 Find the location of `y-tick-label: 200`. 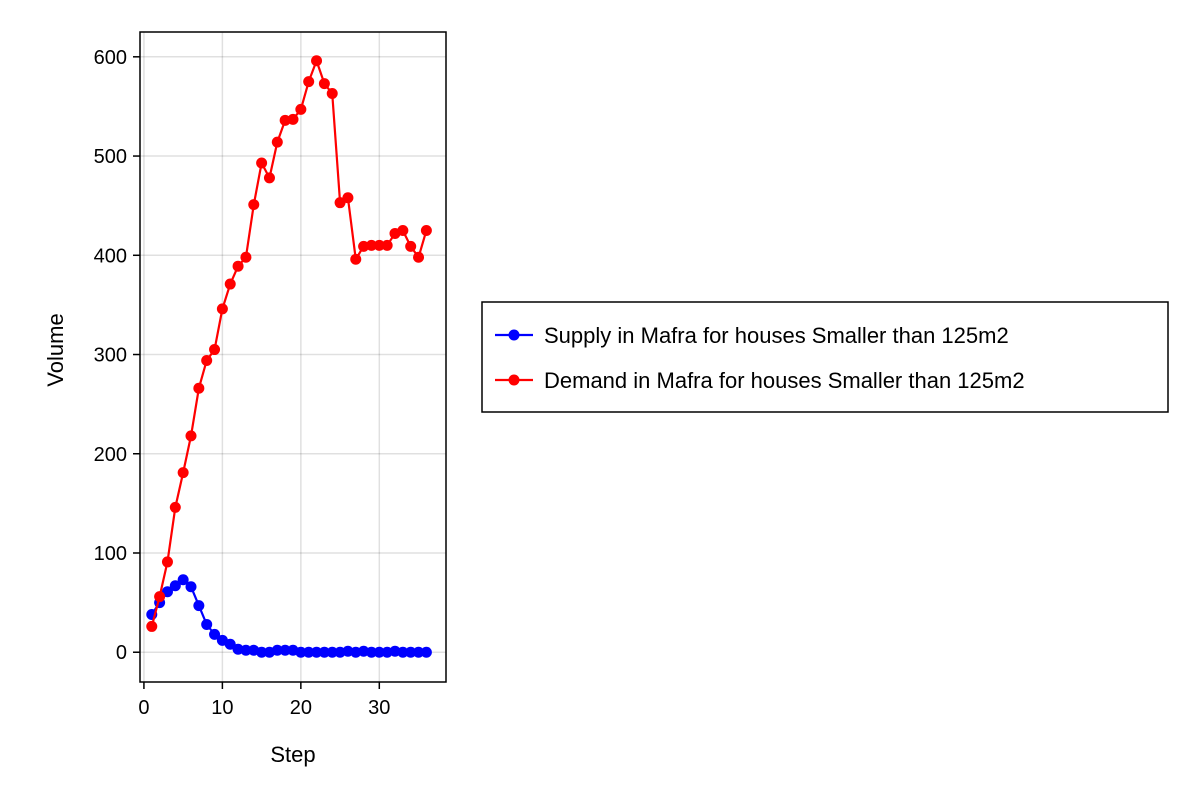

y-tick-label: 200 is located at coordinates (110, 455).